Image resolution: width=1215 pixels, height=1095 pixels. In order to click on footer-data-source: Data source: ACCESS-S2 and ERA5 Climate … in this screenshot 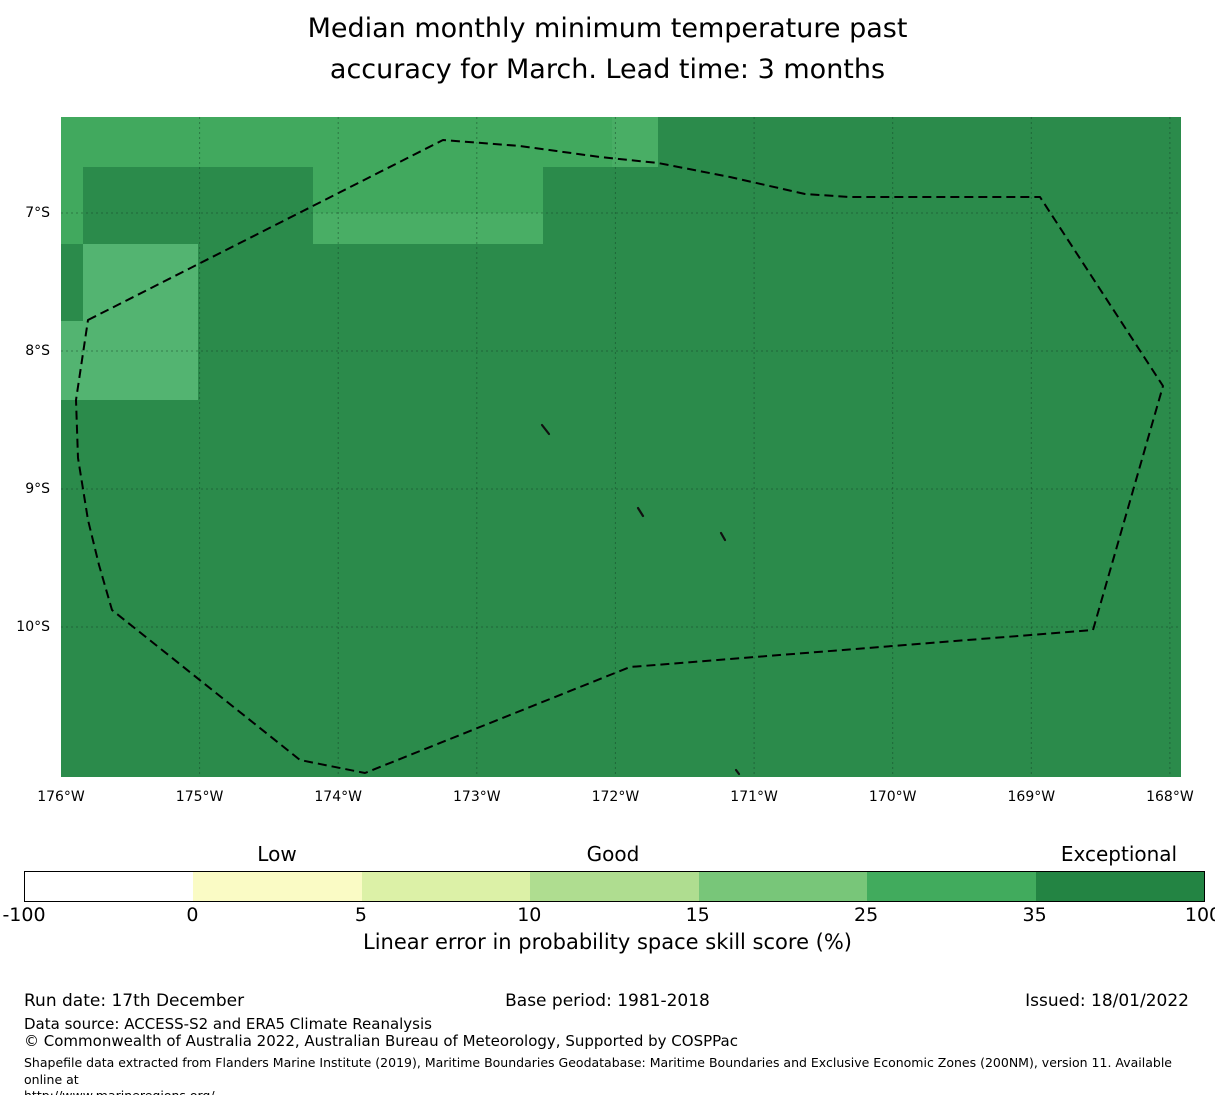, I will do `click(228, 1024)`.